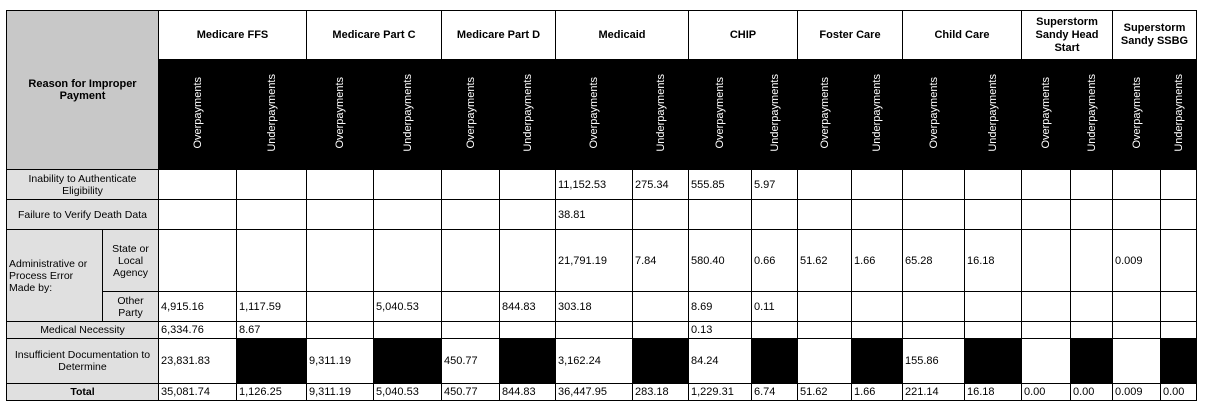 The width and height of the screenshot is (1217, 410). What do you see at coordinates (232, 35) in the screenshot?
I see `group-header-medicare-ffs: Medicare FFS` at bounding box center [232, 35].